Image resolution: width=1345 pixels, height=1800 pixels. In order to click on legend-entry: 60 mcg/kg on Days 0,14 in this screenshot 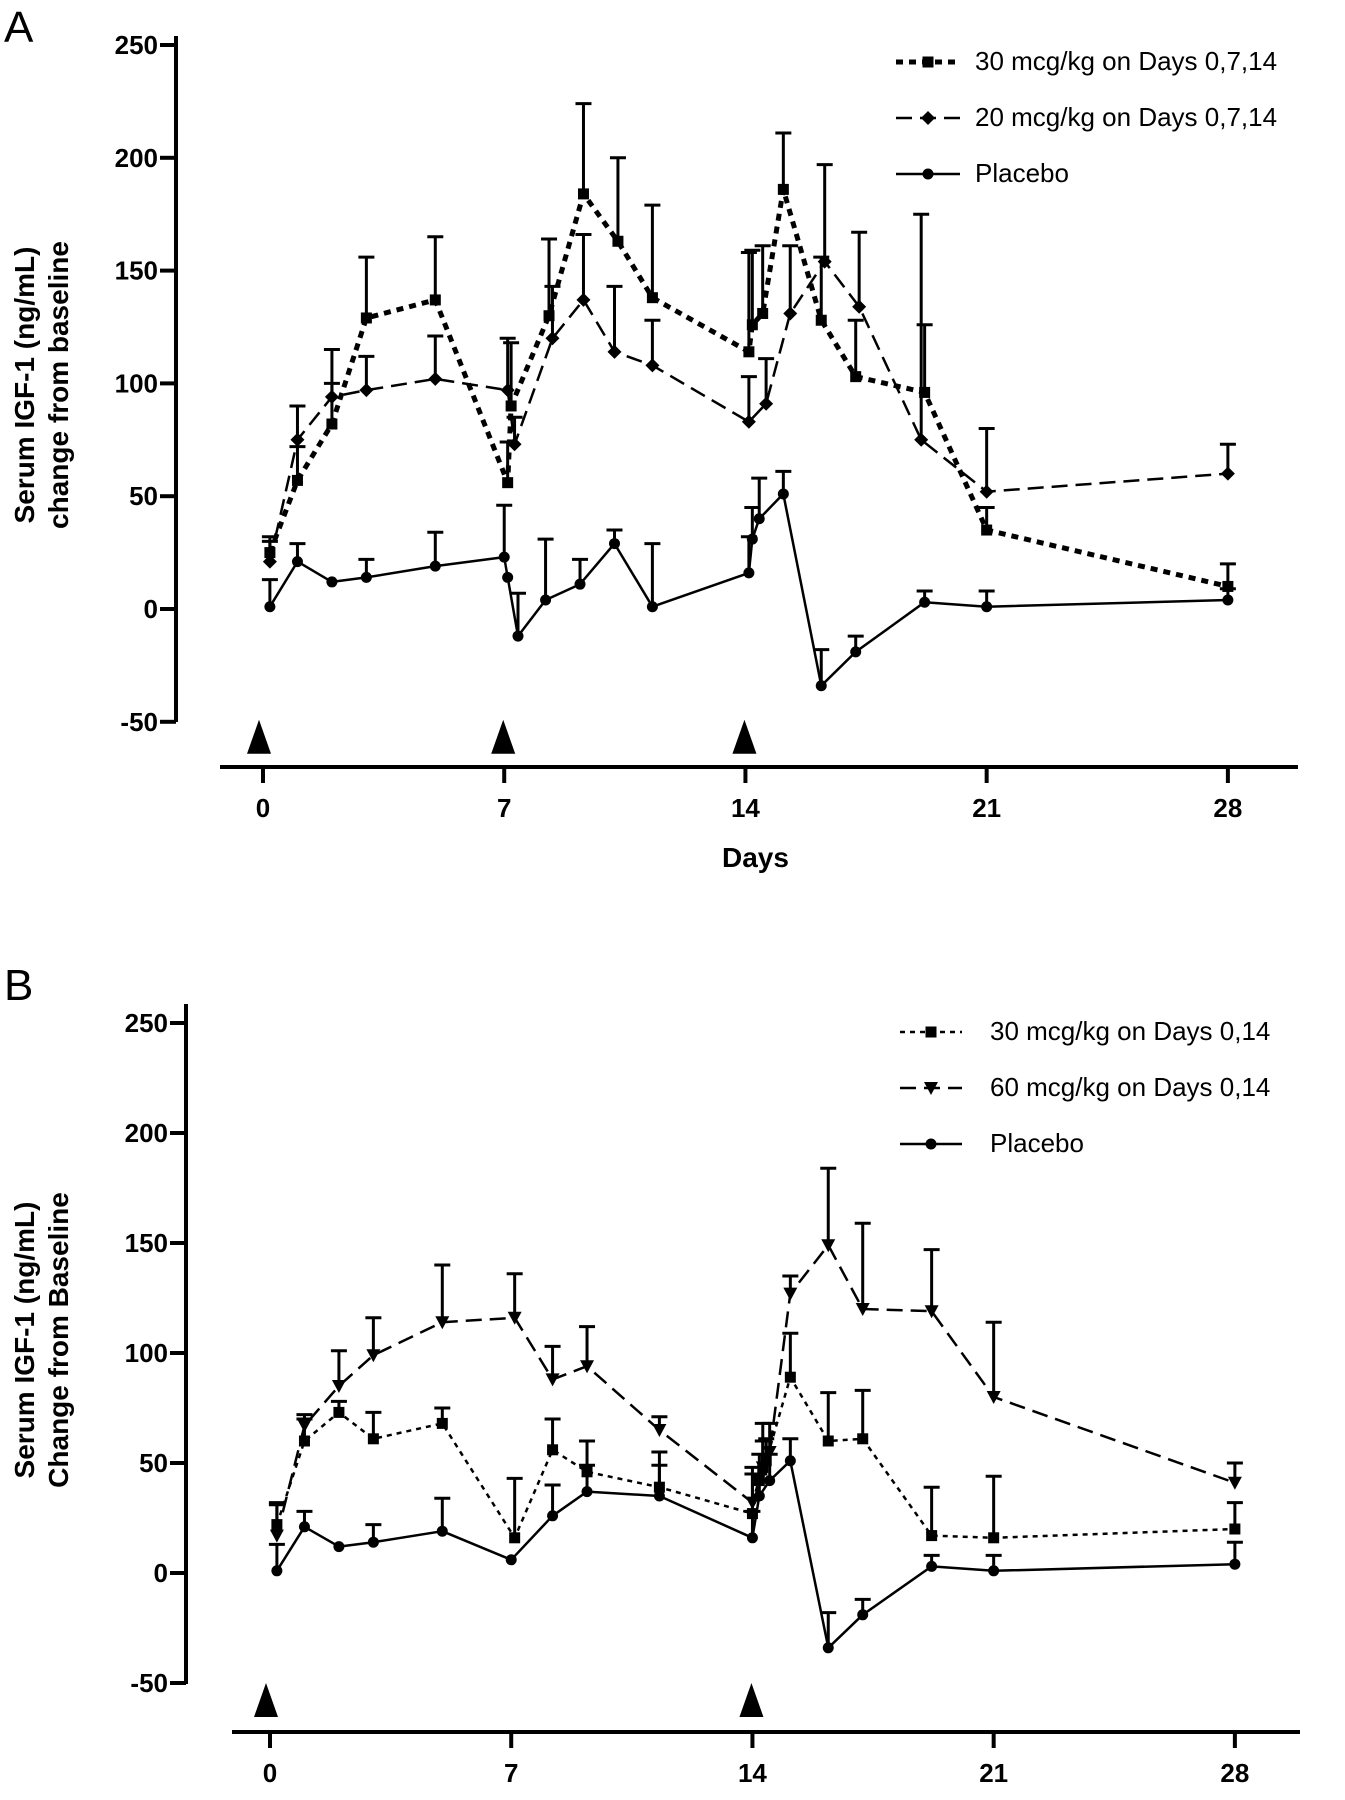, I will do `click(1085, 1087)`.